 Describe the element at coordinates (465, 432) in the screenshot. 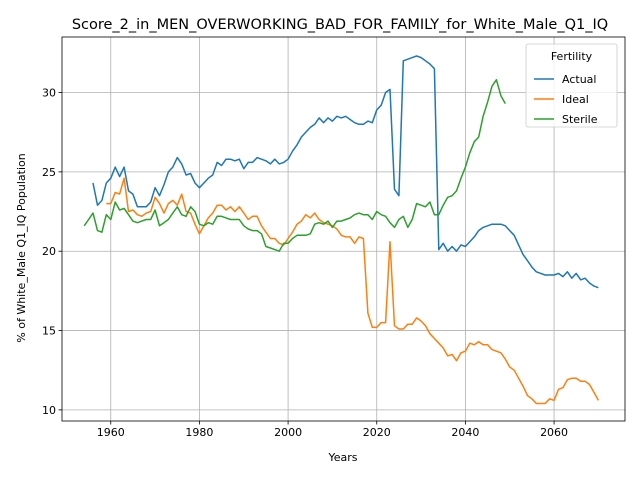

I see `x-tick-label: 2040` at that location.